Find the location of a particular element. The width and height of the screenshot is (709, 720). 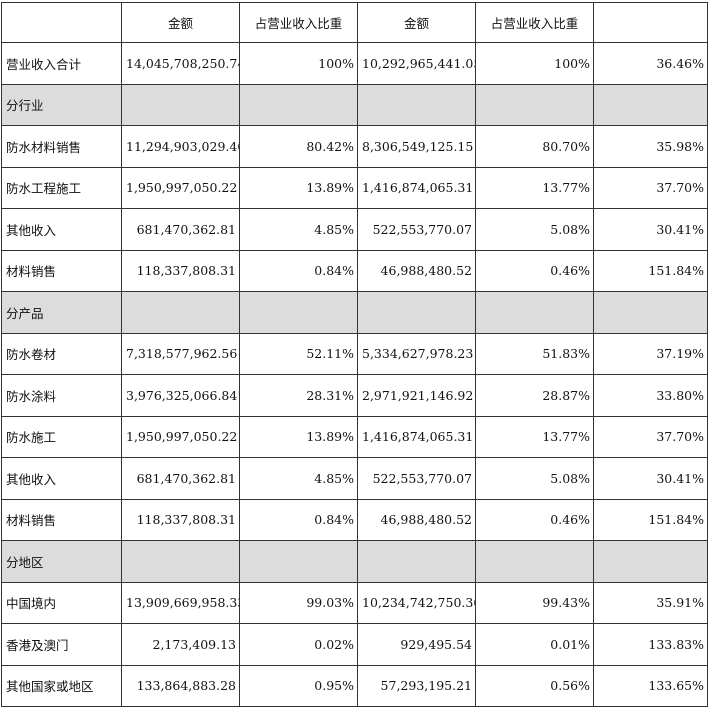

row-label: 香港及澳门 is located at coordinates (61, 644).